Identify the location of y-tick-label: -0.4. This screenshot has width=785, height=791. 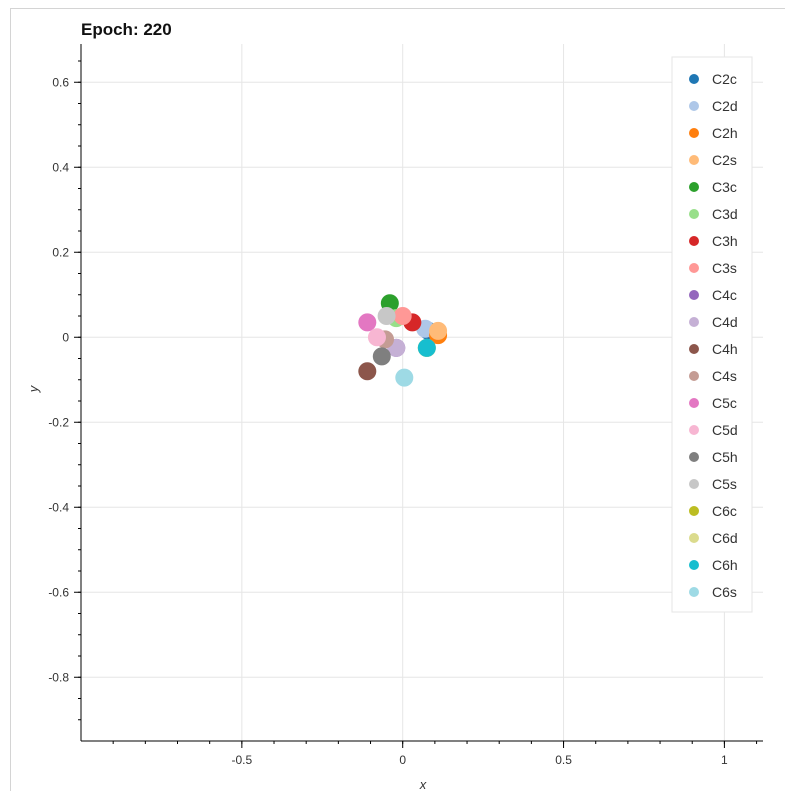
(58, 507).